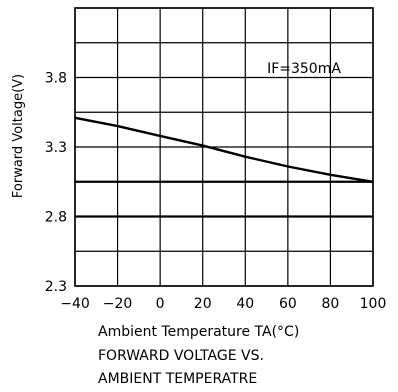  What do you see at coordinates (373, 304) in the screenshot?
I see `x-tick-label: 100` at bounding box center [373, 304].